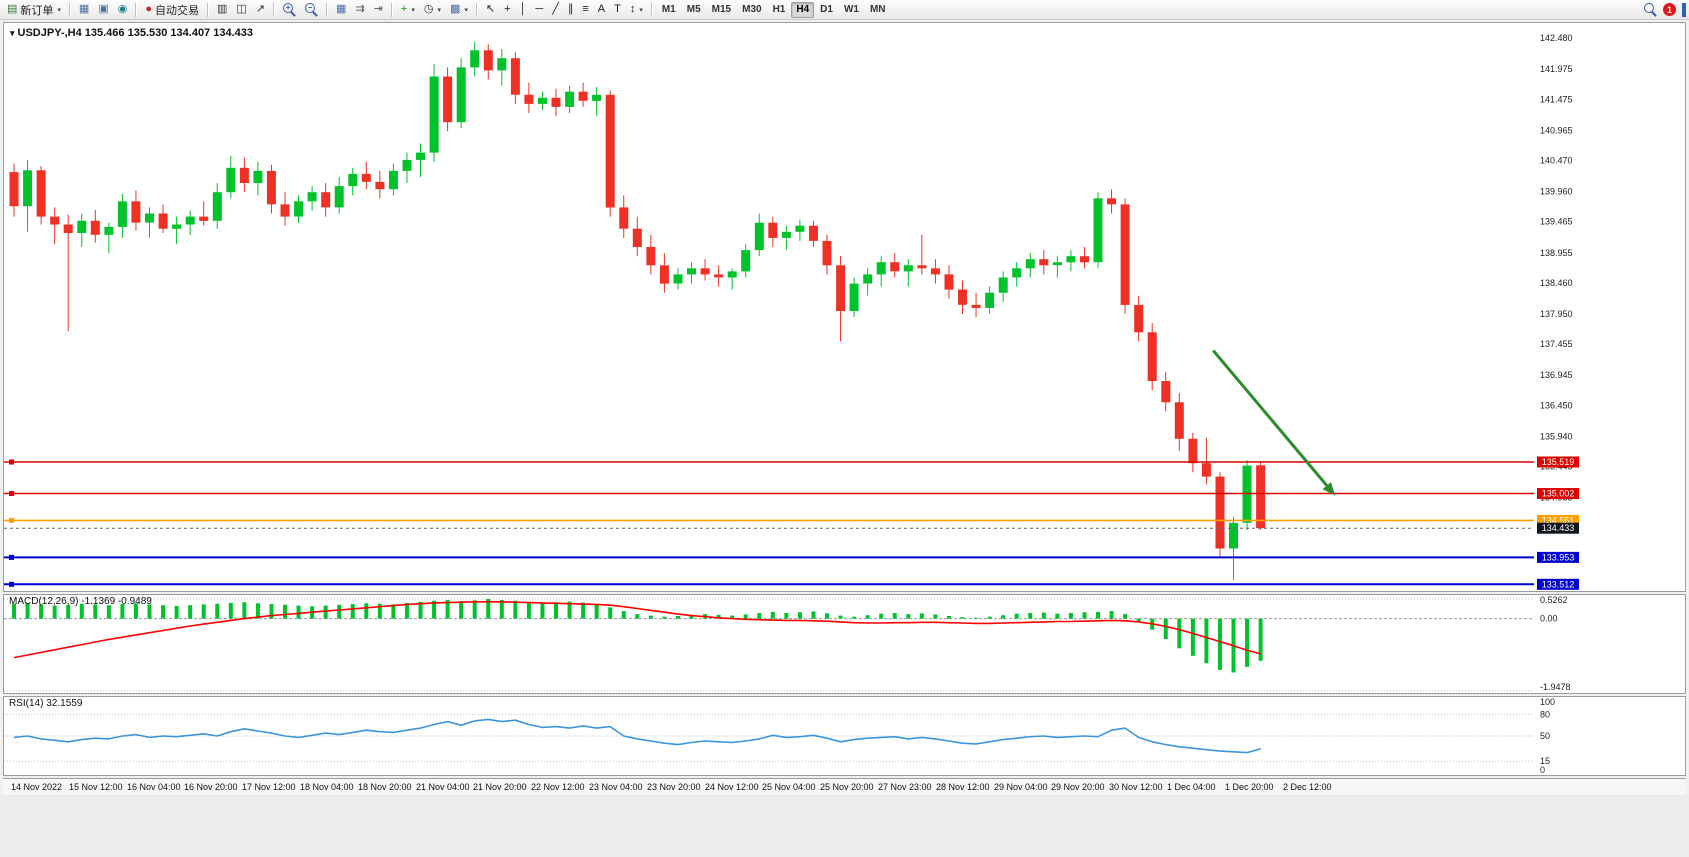 This screenshot has height=857, width=1689. What do you see at coordinates (1274, 422) in the screenshot?
I see `trend-arrow` at bounding box center [1274, 422].